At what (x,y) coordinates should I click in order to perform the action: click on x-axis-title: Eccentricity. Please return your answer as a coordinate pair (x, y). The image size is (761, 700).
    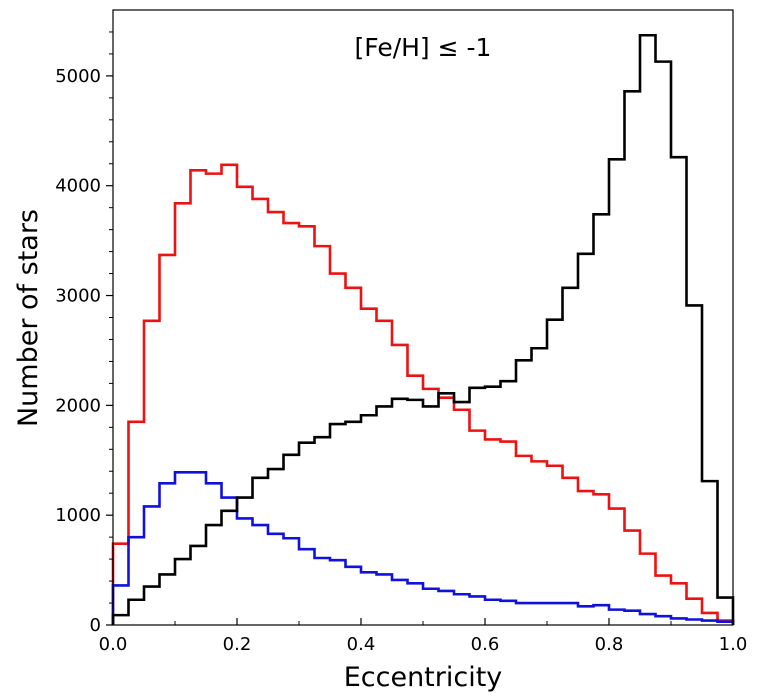
    Looking at the image, I should click on (423, 677).